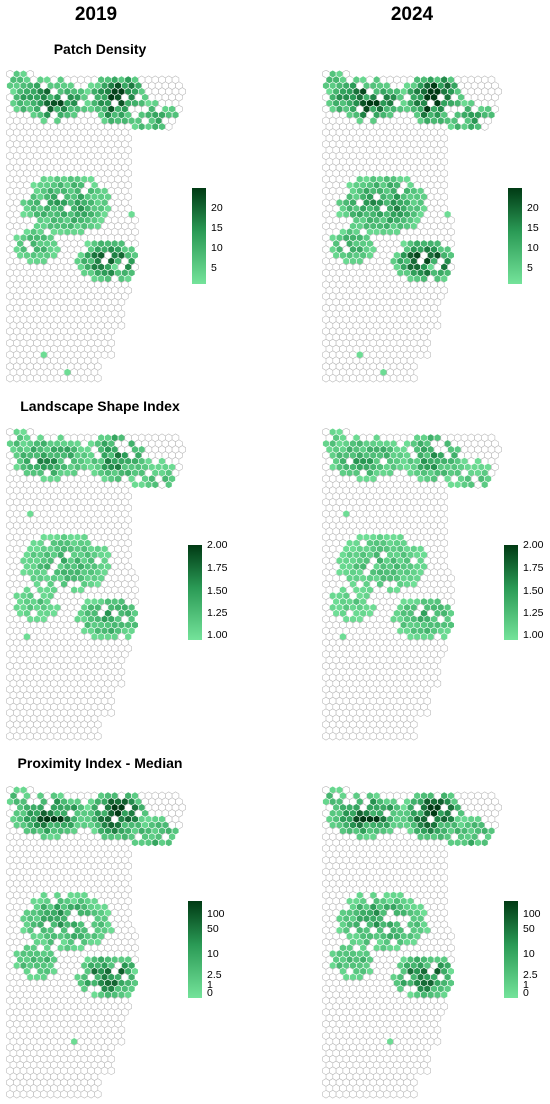  Describe the element at coordinates (100, 763) in the screenshot. I see `panel-title-proximity-index-median: Proximity Index - Median` at that location.